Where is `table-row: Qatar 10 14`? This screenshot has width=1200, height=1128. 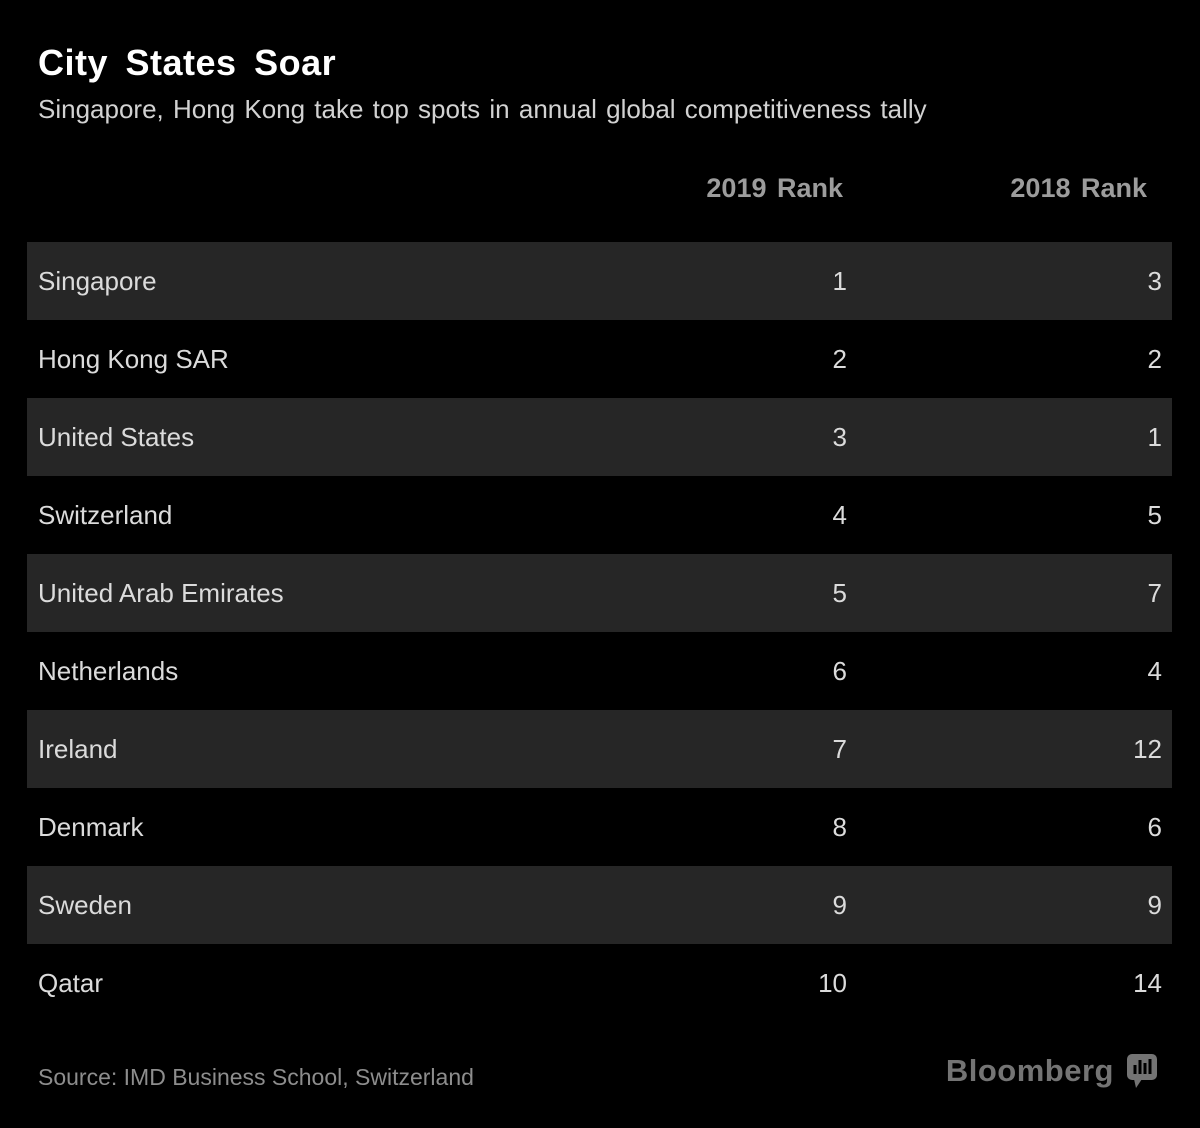 table-row: Qatar 10 14 is located at coordinates (599, 983).